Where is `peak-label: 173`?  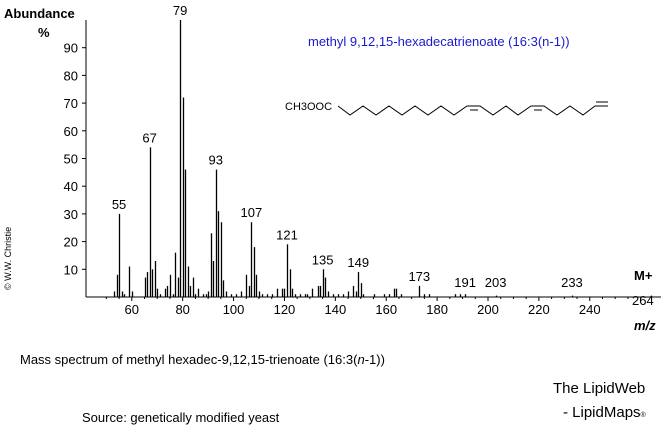 peak-label: 173 is located at coordinates (419, 276).